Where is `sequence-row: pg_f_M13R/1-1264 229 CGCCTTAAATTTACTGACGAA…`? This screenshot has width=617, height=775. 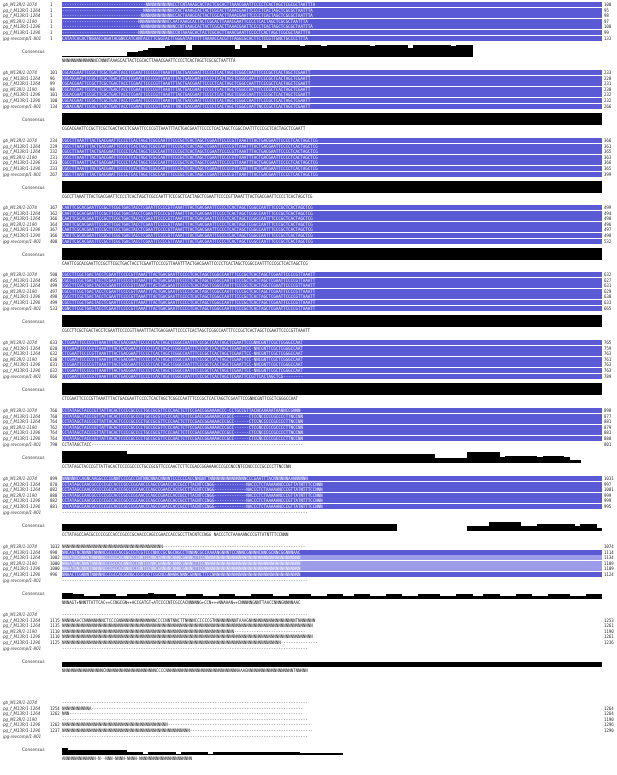
sequence-row: pg_f_M13R/1-1264 229 CGCCTTAAATTTACTGACGAA… is located at coordinates (308, 146).